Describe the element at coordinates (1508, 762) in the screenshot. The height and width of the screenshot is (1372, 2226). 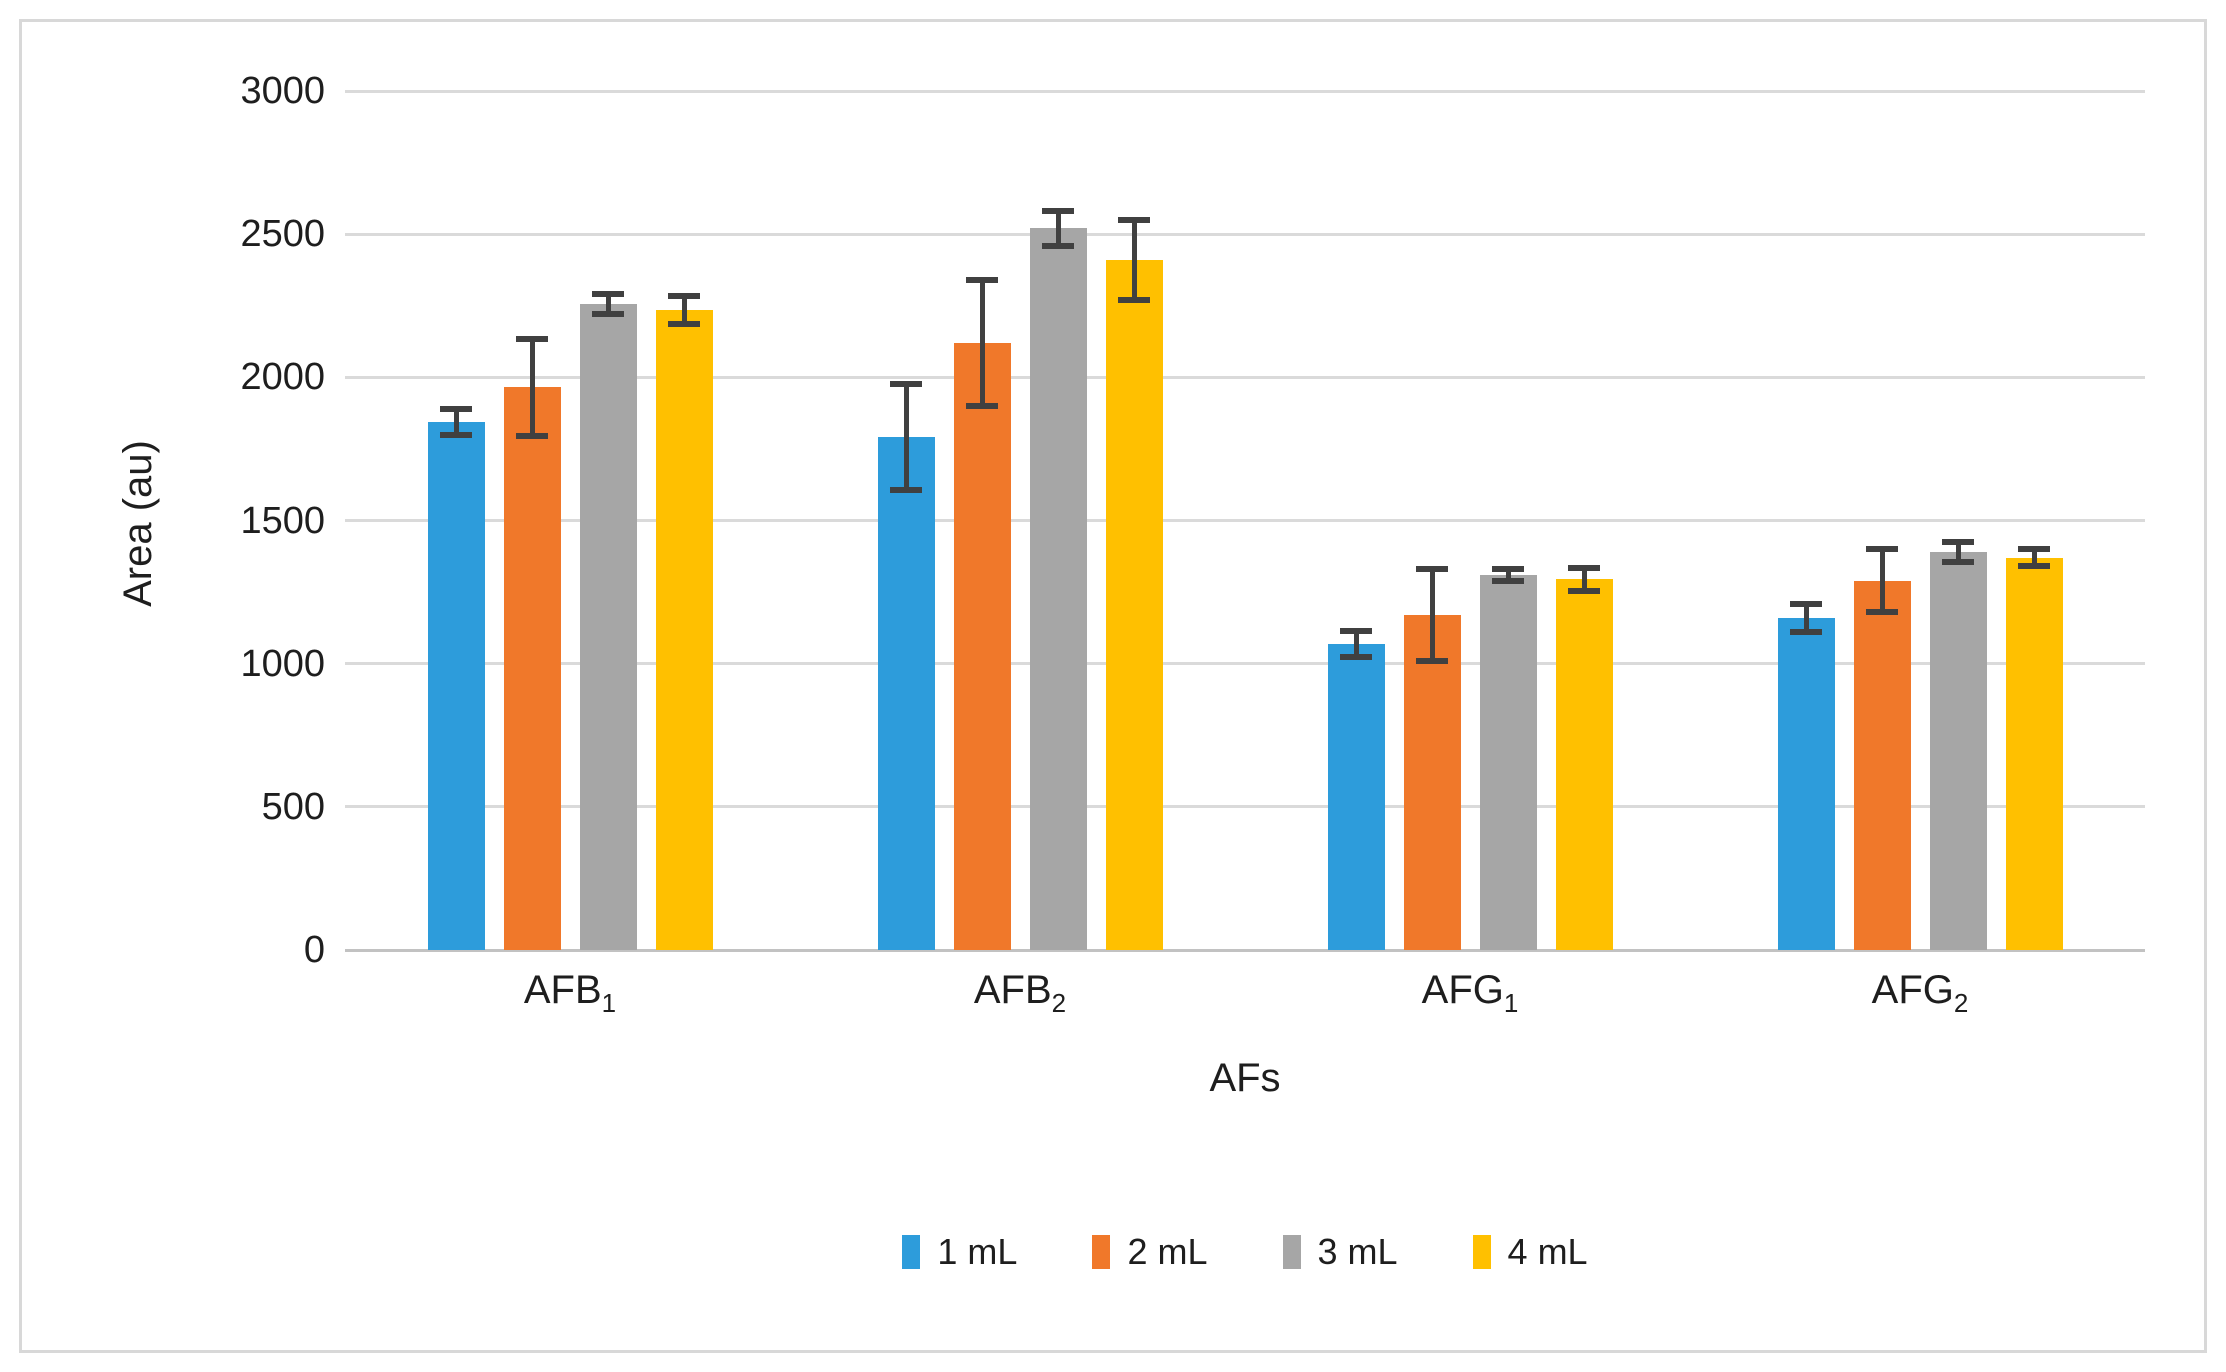
I see `bar-AFG1-3mL` at that location.